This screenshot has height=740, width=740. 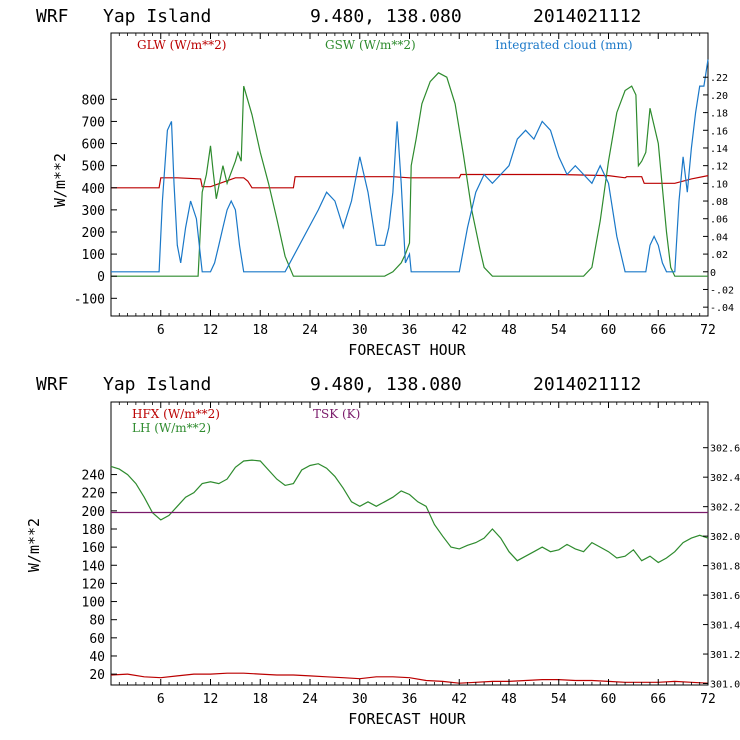 What do you see at coordinates (725, 478) in the screenshot?
I see `right-tick-label: 302.4` at bounding box center [725, 478].